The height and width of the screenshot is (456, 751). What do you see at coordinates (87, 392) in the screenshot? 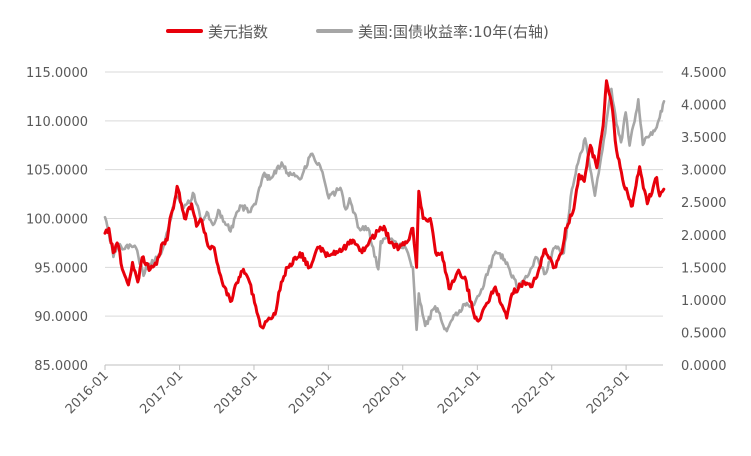
I see `x-axis-tick-label: 2016-01` at bounding box center [87, 392].